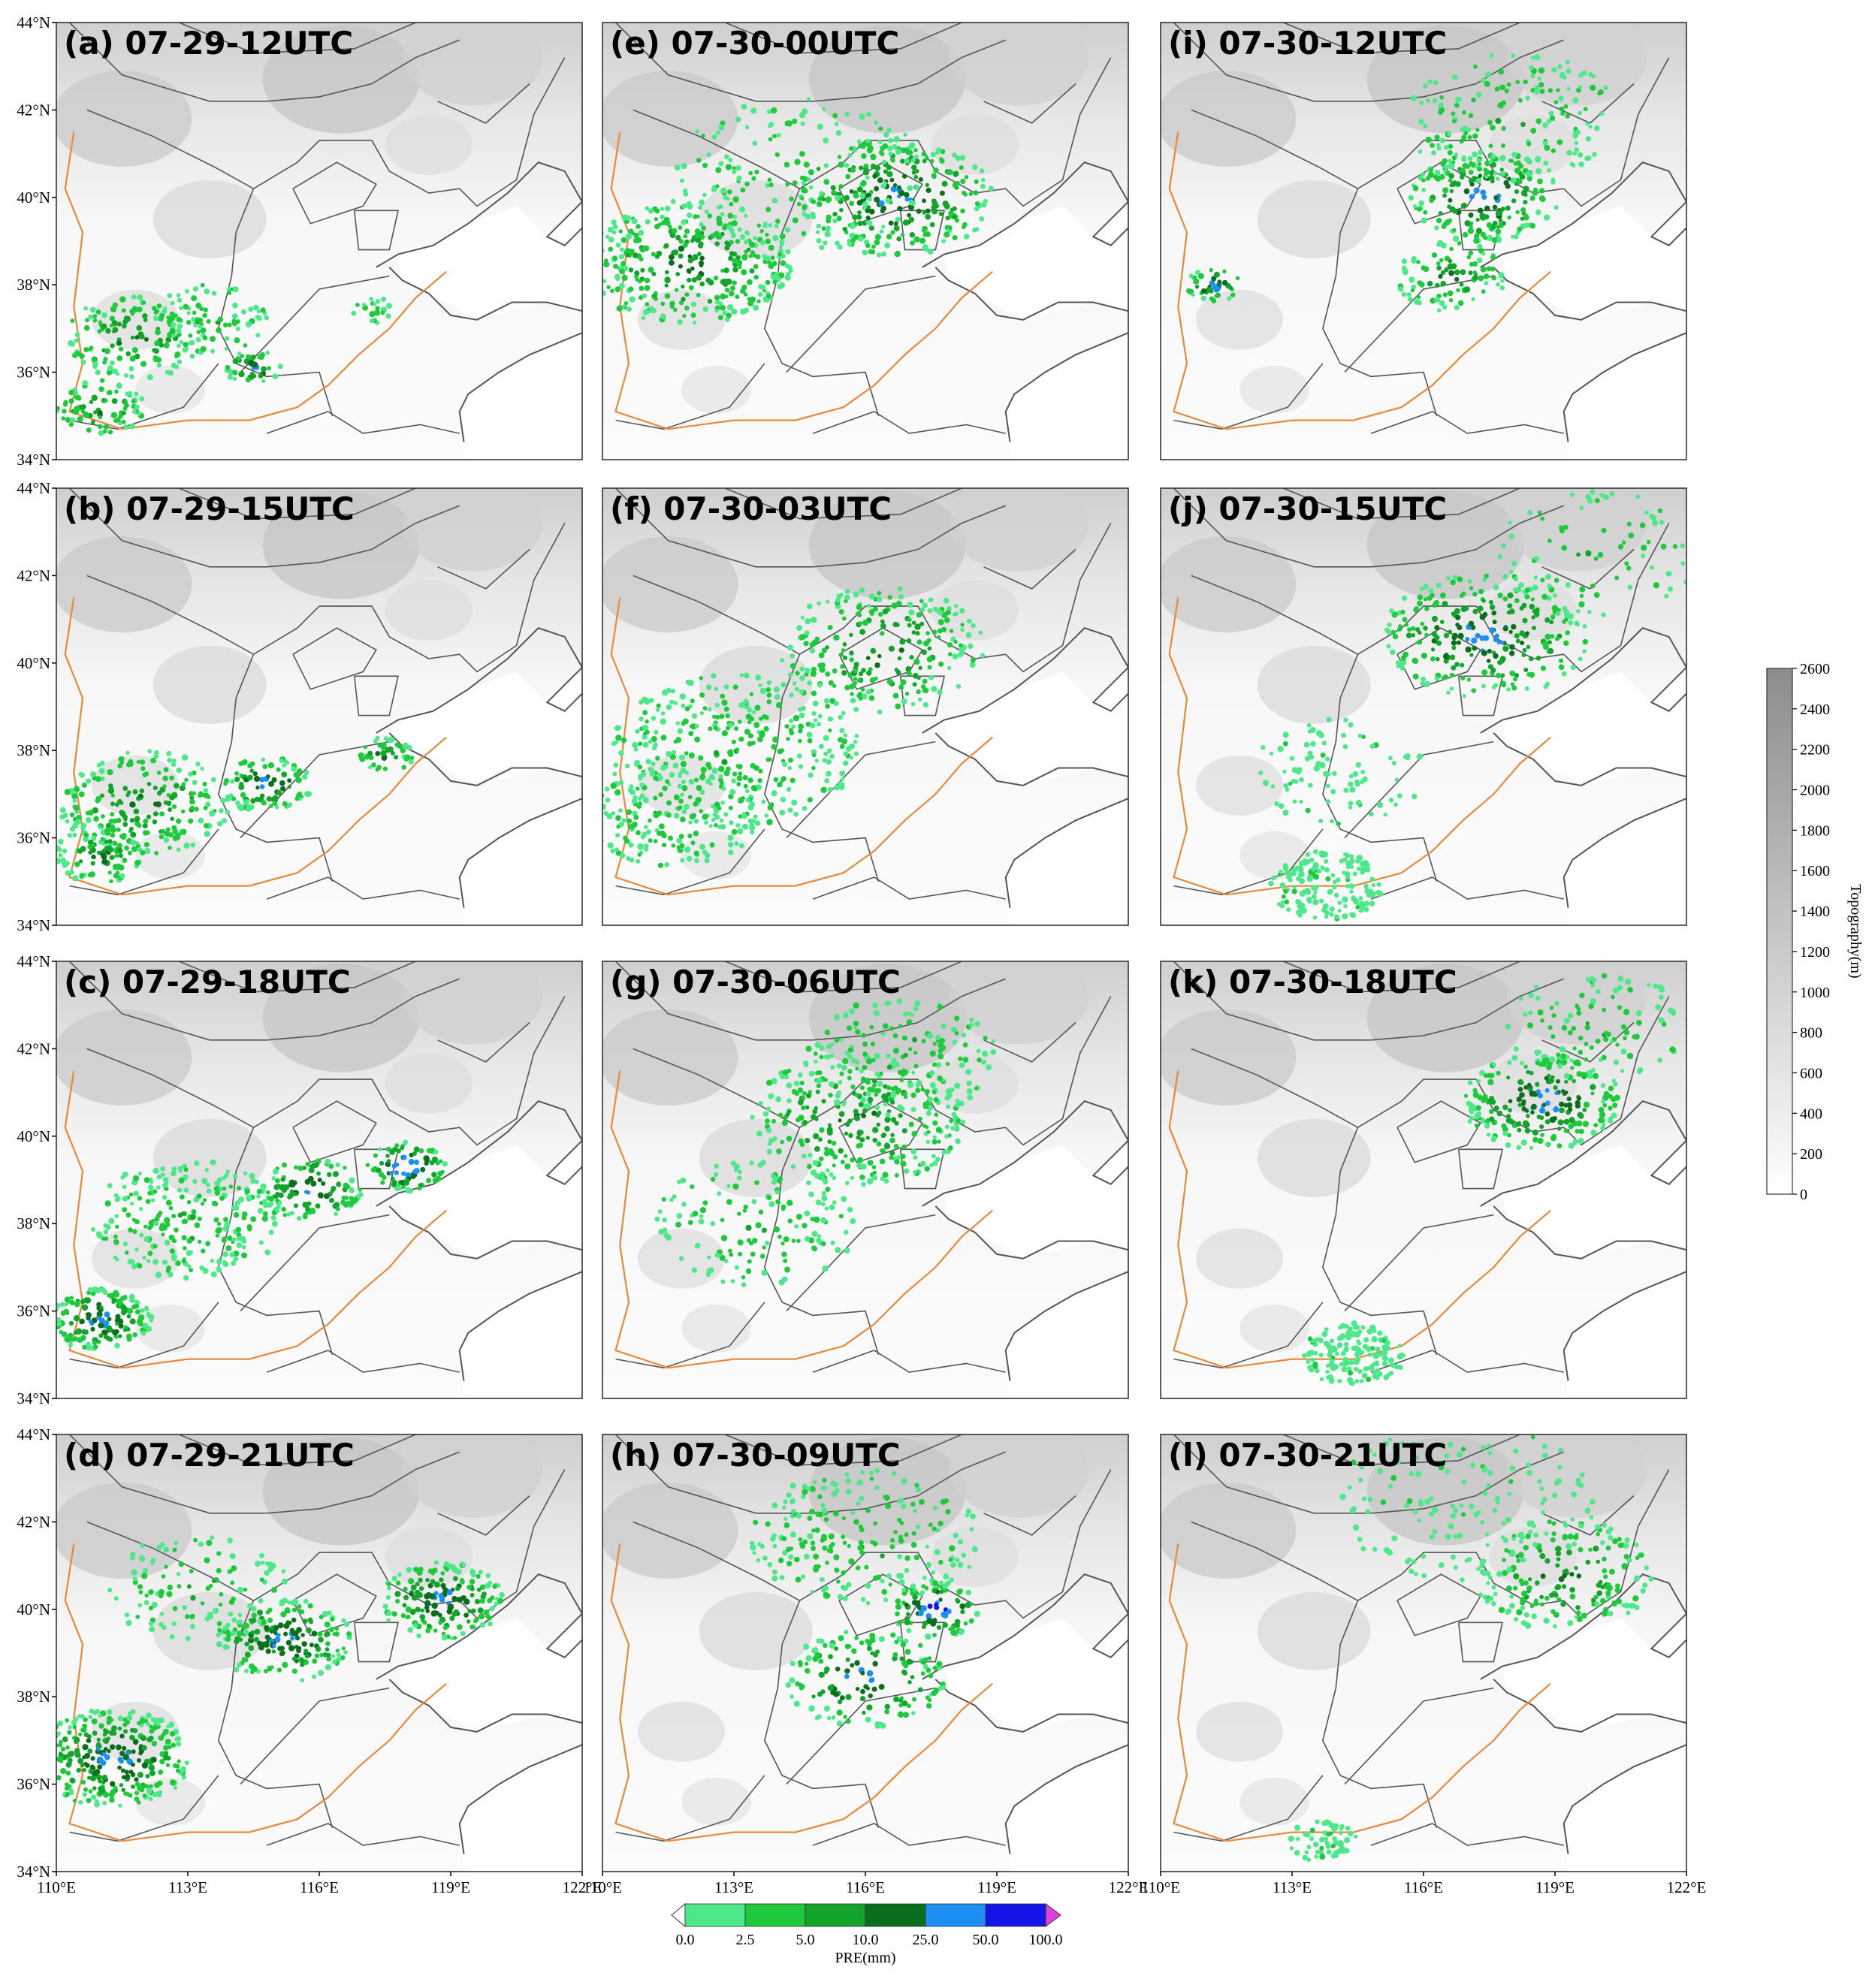 The width and height of the screenshot is (1872, 1988). I want to click on panel-frame, so click(319, 1180).